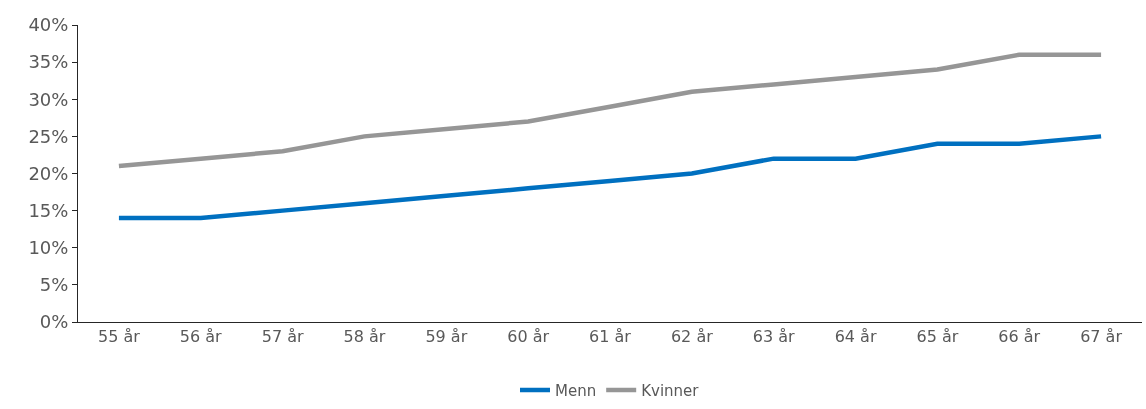 The image size is (1146, 409). I want to click on x-tick-label: 62 år, so click(692, 337).